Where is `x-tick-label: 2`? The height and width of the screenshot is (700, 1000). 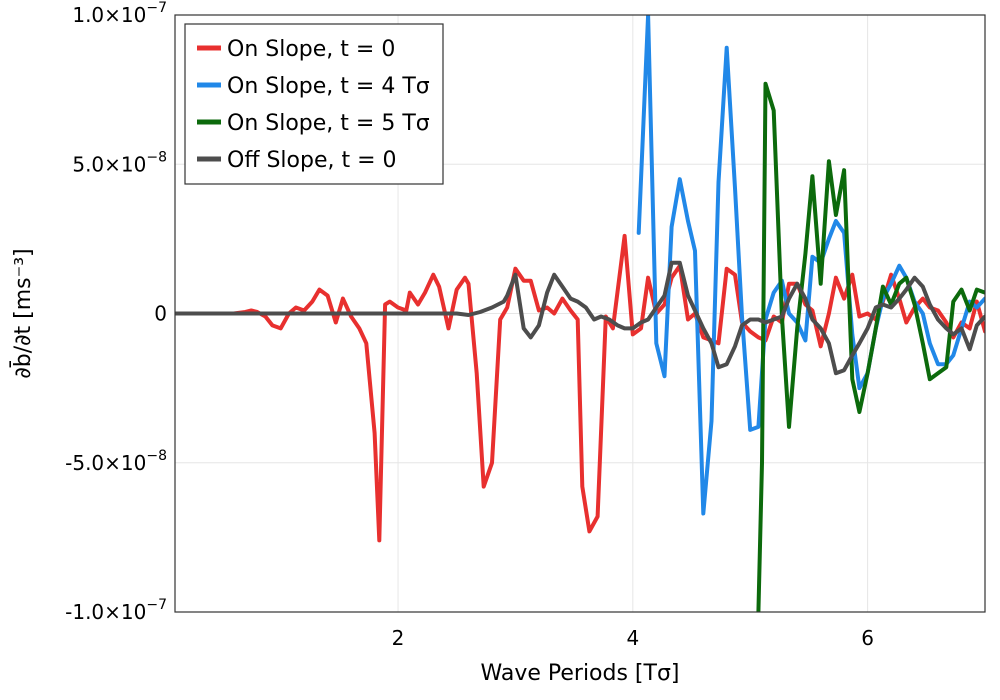
x-tick-label: 2 is located at coordinates (398, 638).